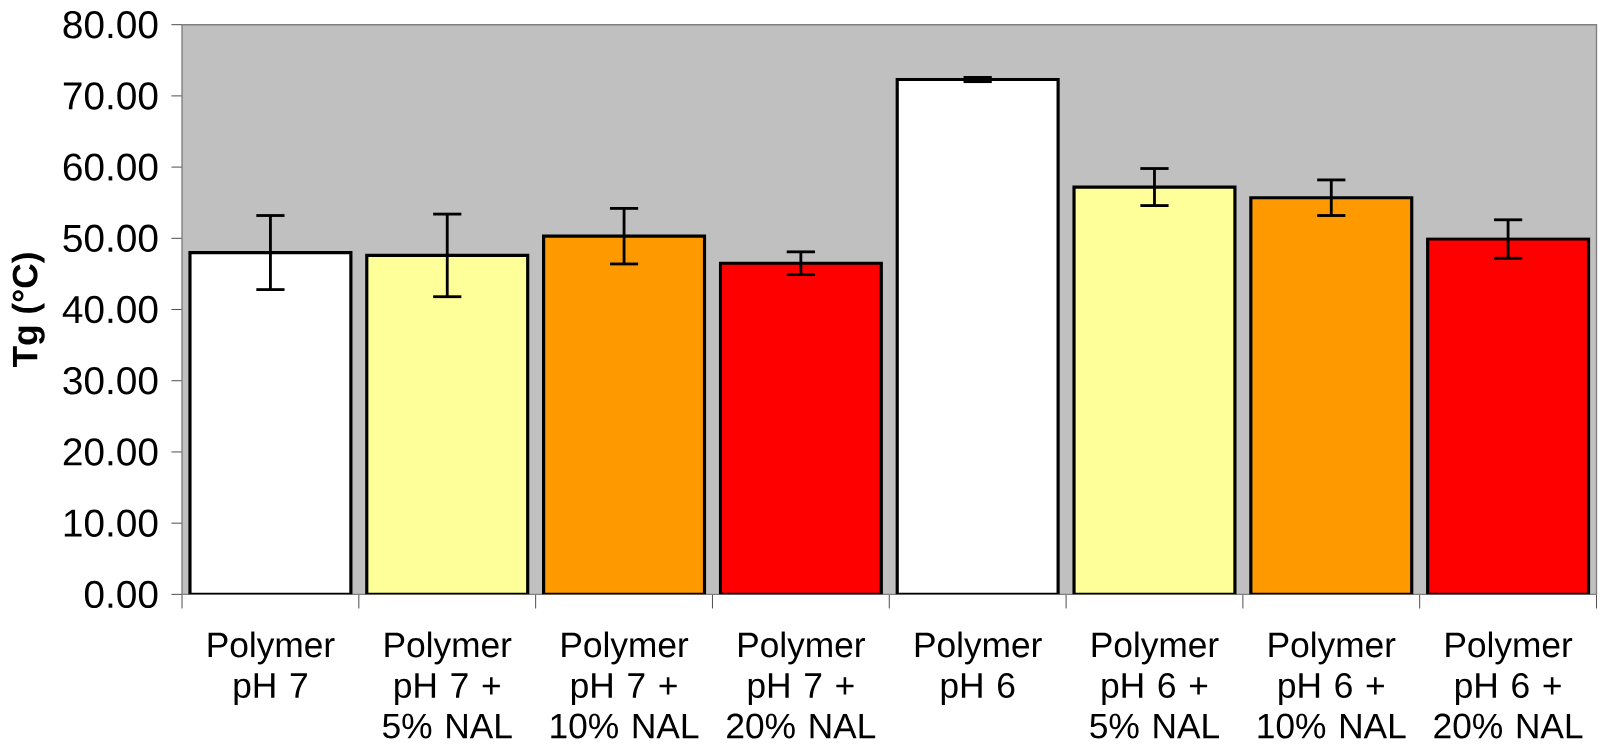 Image resolution: width=1605 pixels, height=754 pixels. I want to click on x-tick-label: Polymer pH 6 + 20% NAL, so click(1508, 685).